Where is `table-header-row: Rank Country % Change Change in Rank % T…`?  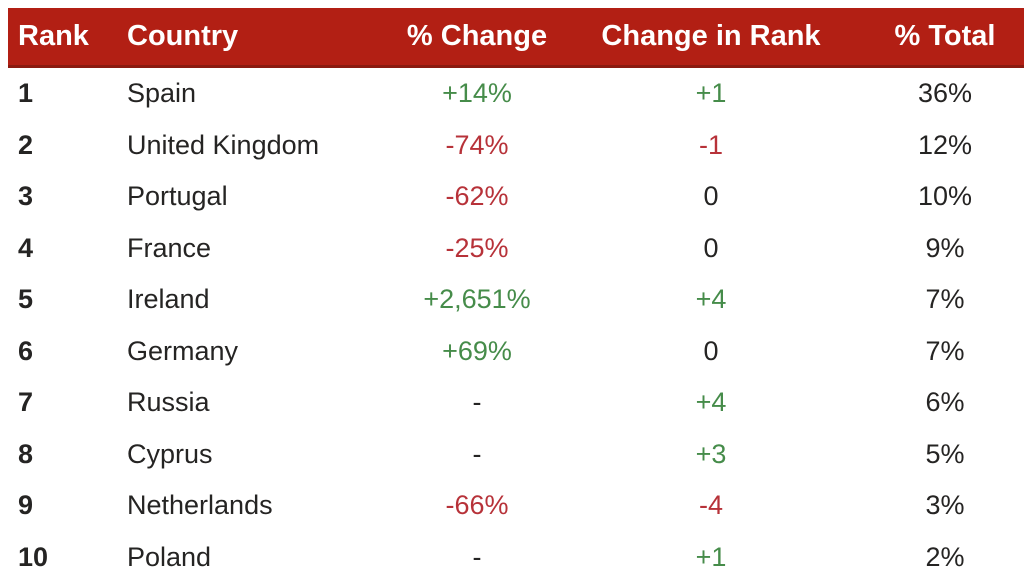 table-header-row: Rank Country % Change Change in Rank % T… is located at coordinates (516, 38).